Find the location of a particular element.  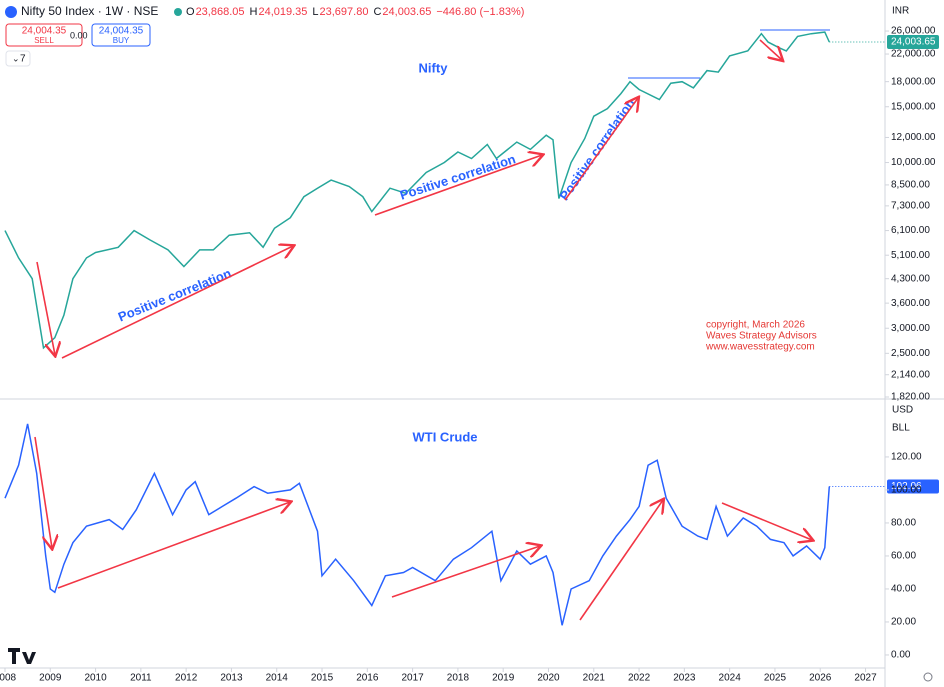

last-price-label: 24,003.65 is located at coordinates (913, 42).